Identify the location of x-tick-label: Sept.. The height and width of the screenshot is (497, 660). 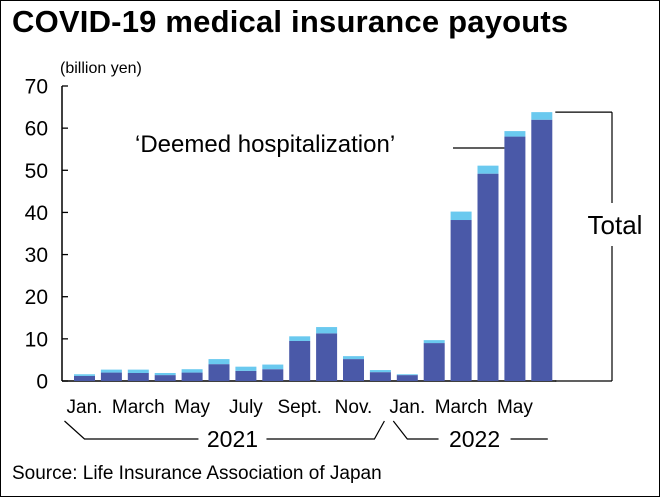
(300, 407).